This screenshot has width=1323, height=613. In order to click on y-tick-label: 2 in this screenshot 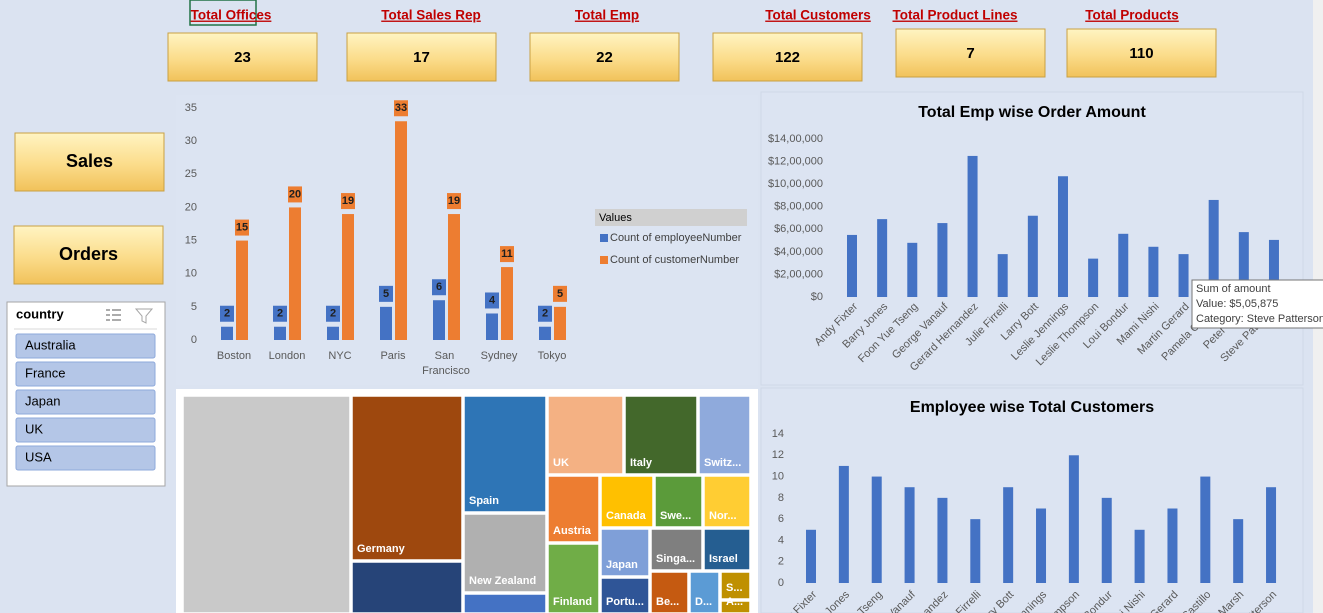, I will do `click(781, 562)`.